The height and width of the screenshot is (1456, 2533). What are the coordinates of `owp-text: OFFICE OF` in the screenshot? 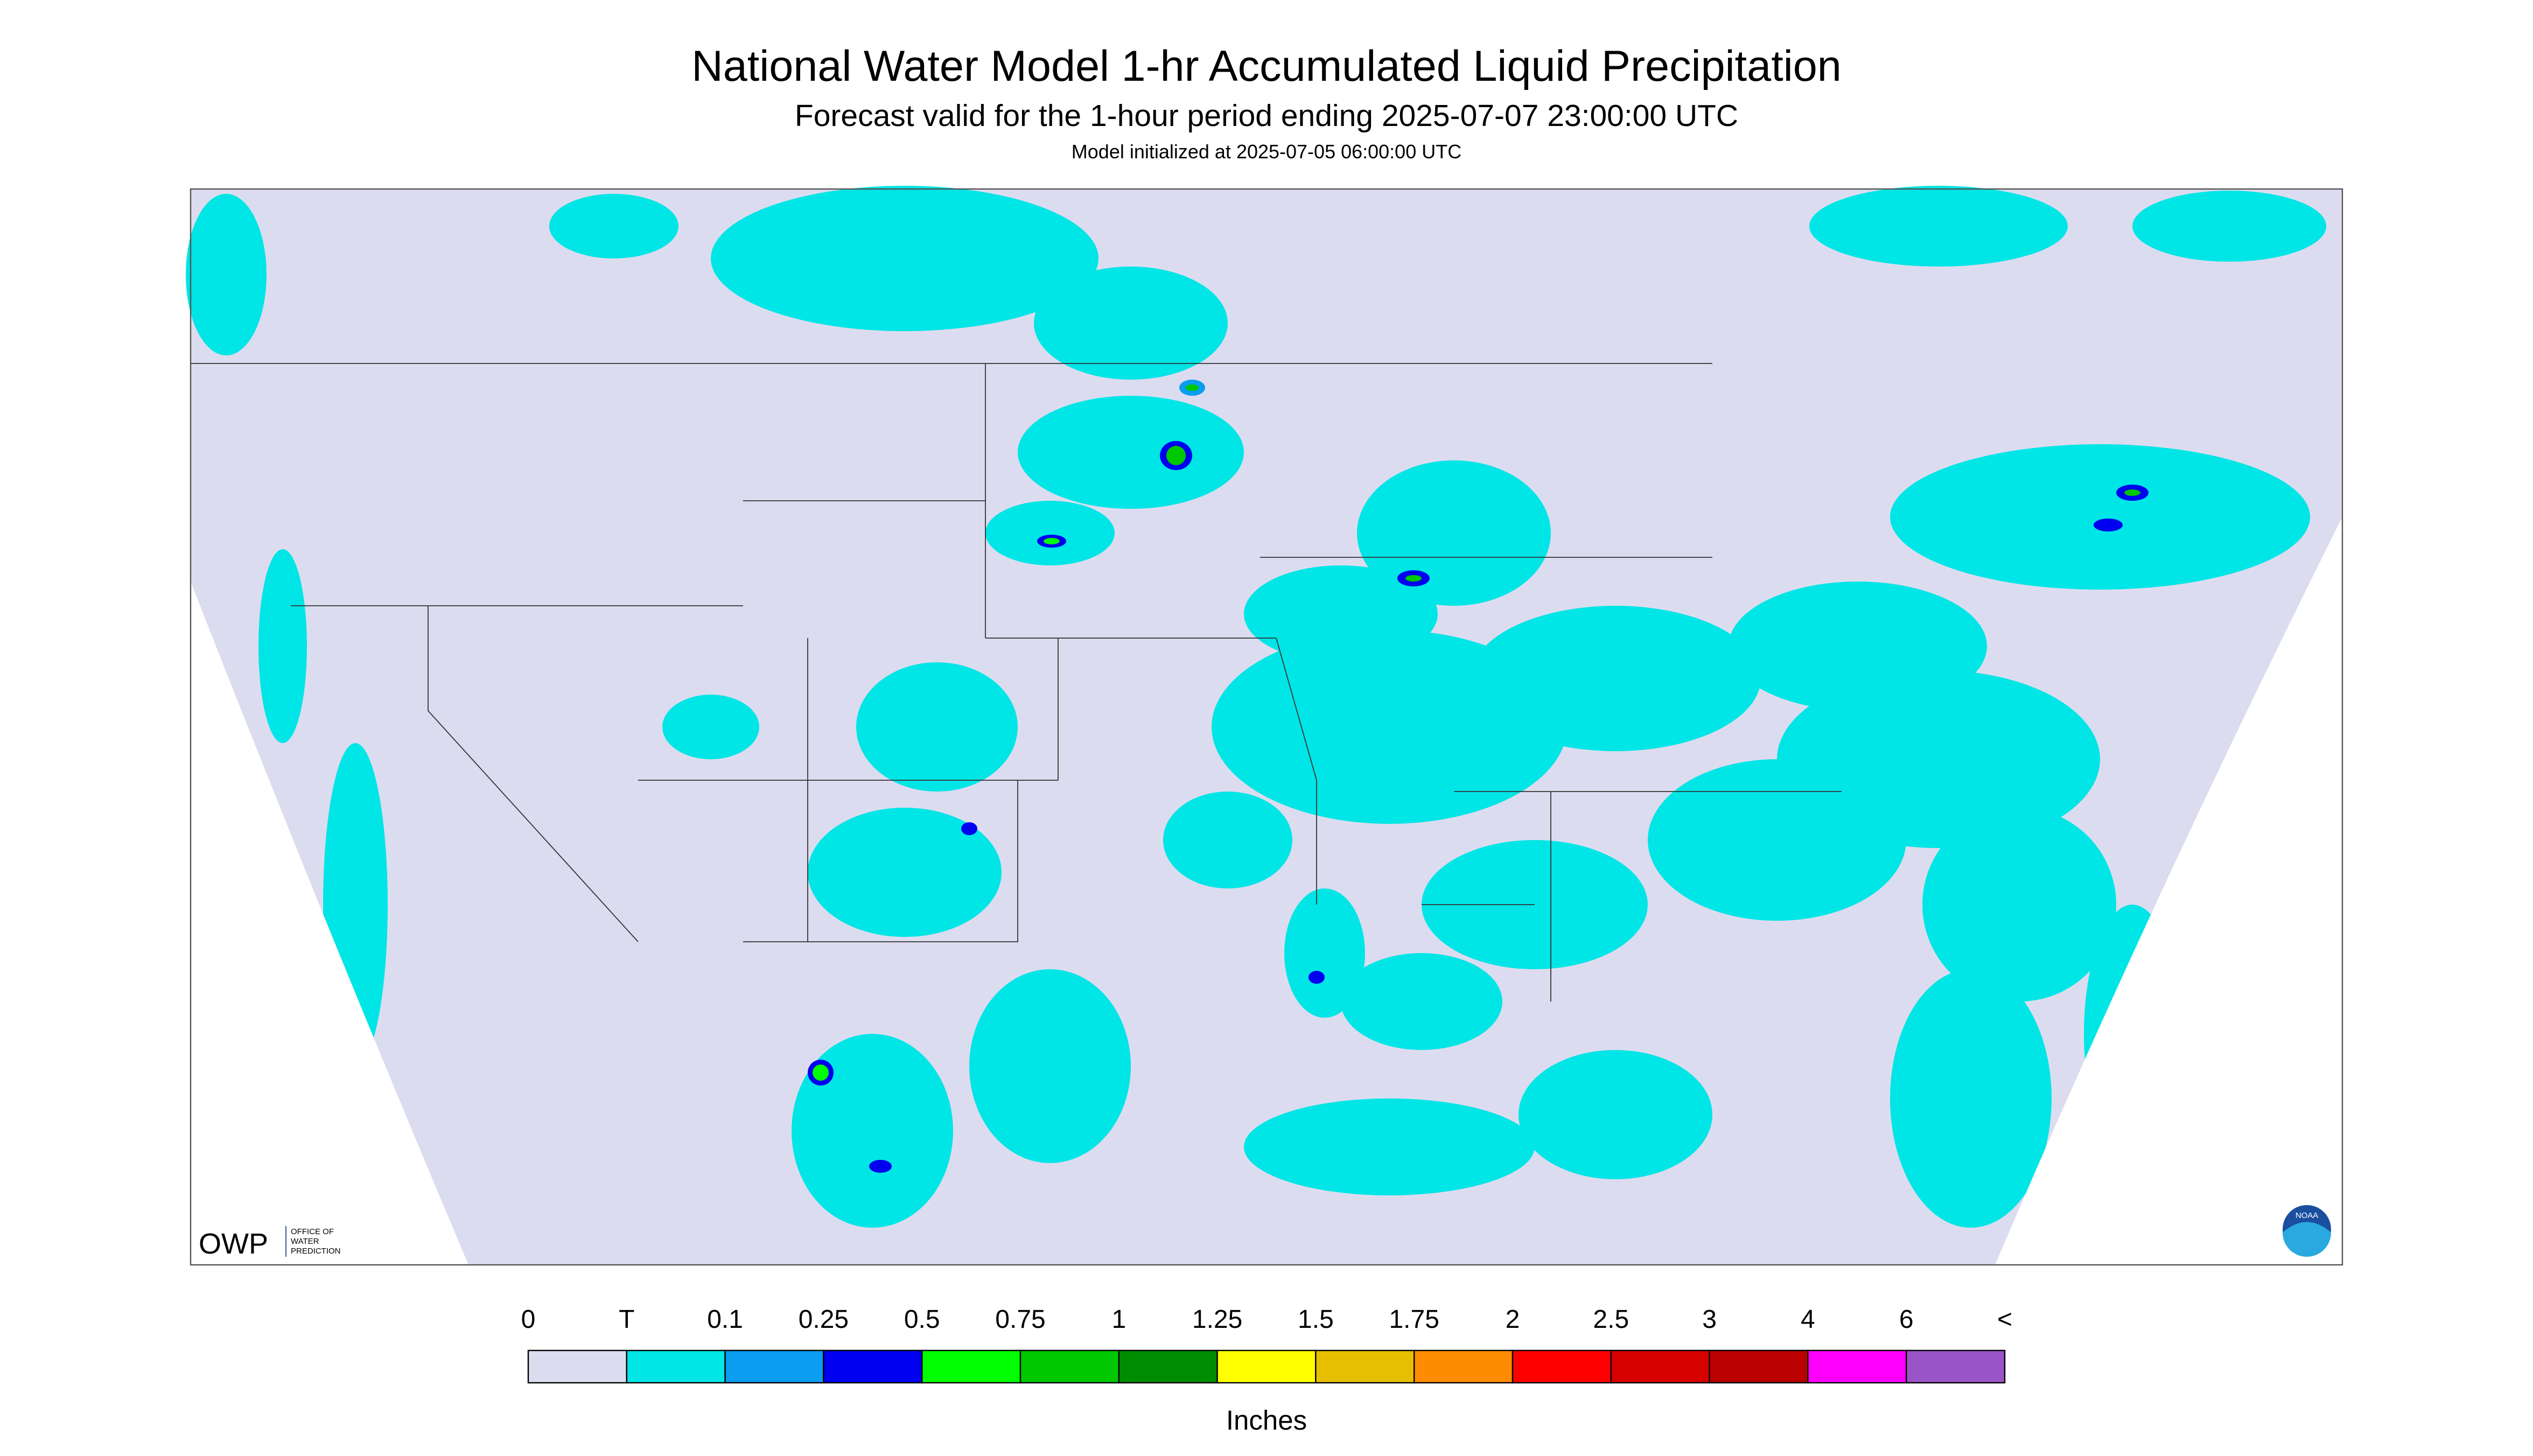 It's located at (313, 1231).